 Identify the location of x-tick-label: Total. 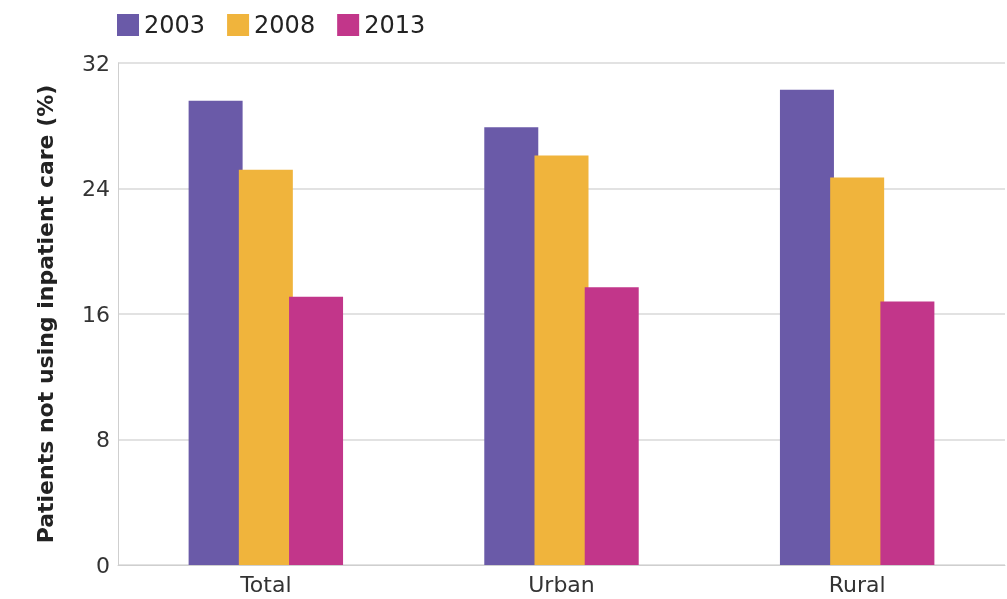
(265, 584).